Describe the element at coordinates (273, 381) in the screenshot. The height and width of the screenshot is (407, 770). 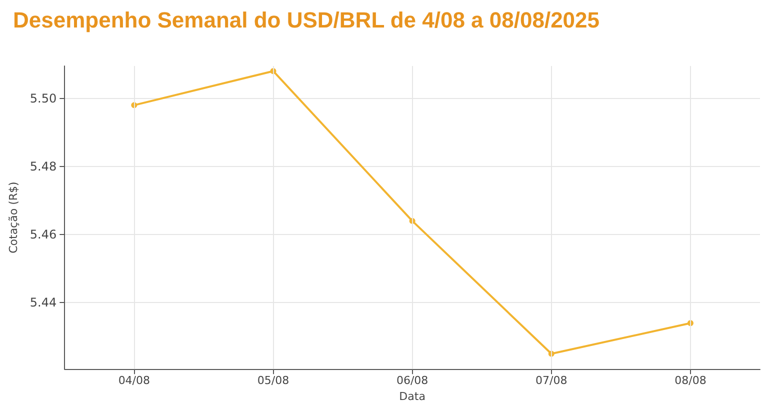
I see `x-tick-label: 05/08` at that location.